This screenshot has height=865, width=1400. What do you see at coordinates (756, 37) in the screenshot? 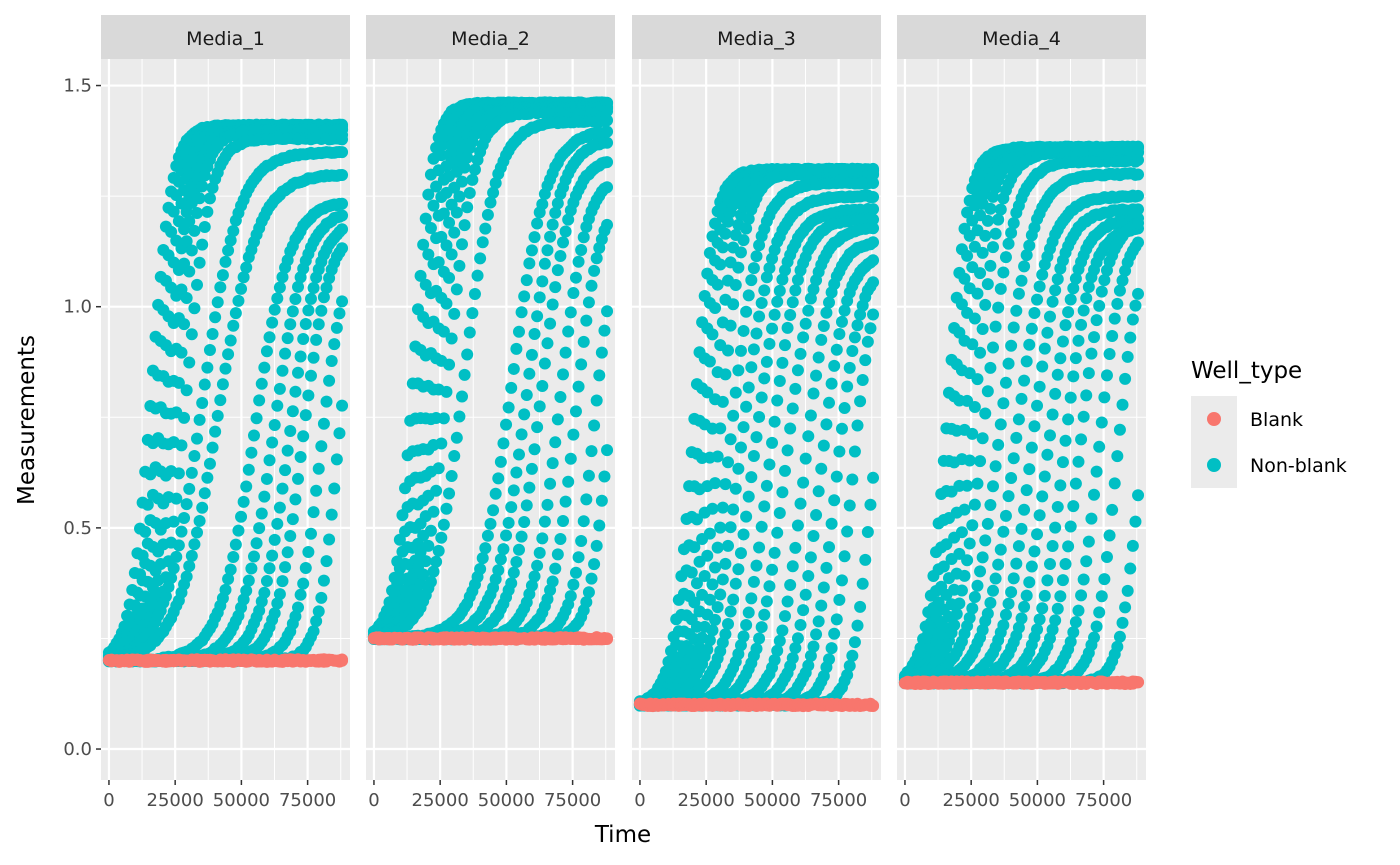
I see `facet-strip` at bounding box center [756, 37].